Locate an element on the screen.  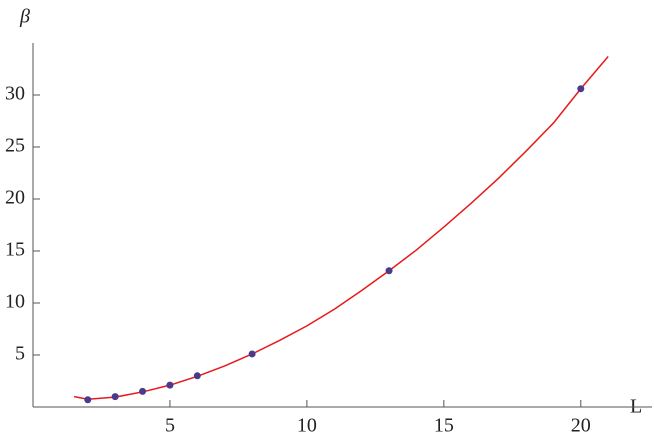
y-tick-label: 30 is located at coordinates (15, 94).